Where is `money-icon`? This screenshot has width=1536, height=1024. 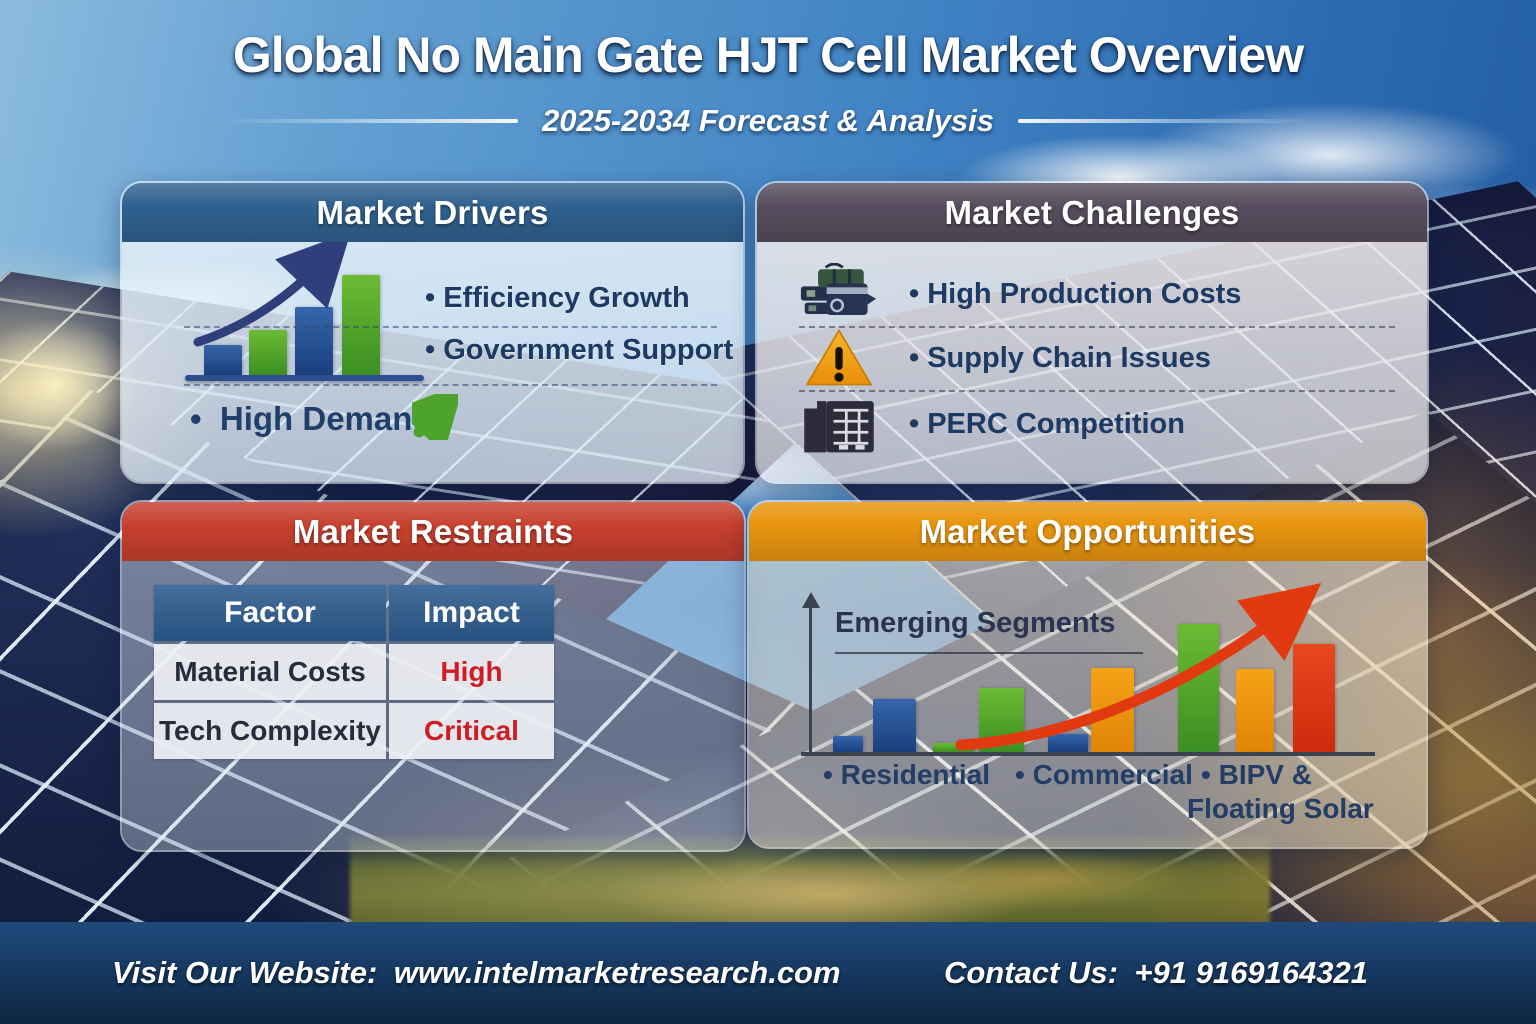
money-icon is located at coordinates (839, 294).